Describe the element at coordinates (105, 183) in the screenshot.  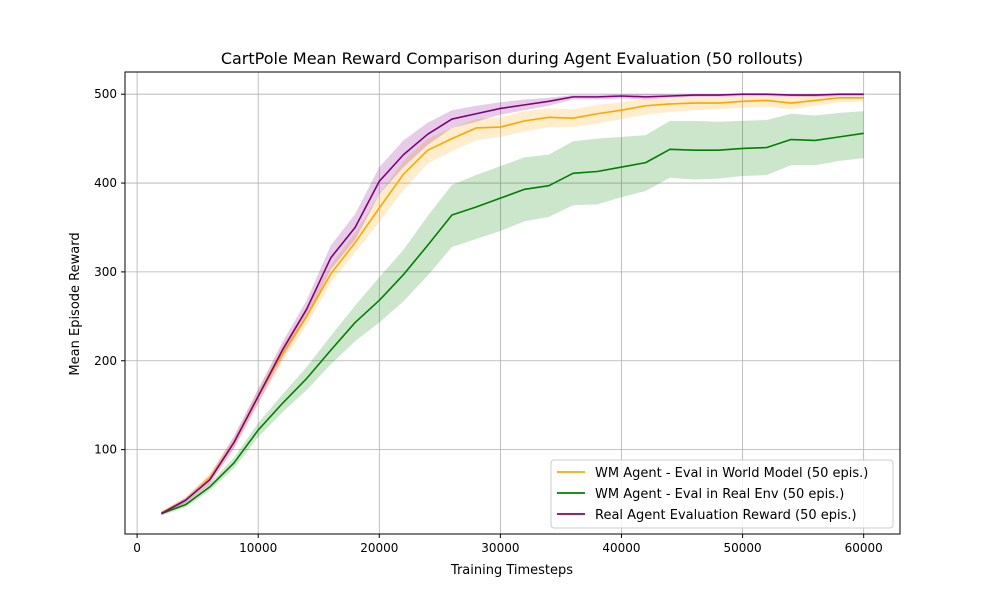
I see `y-tick-label: 400` at that location.